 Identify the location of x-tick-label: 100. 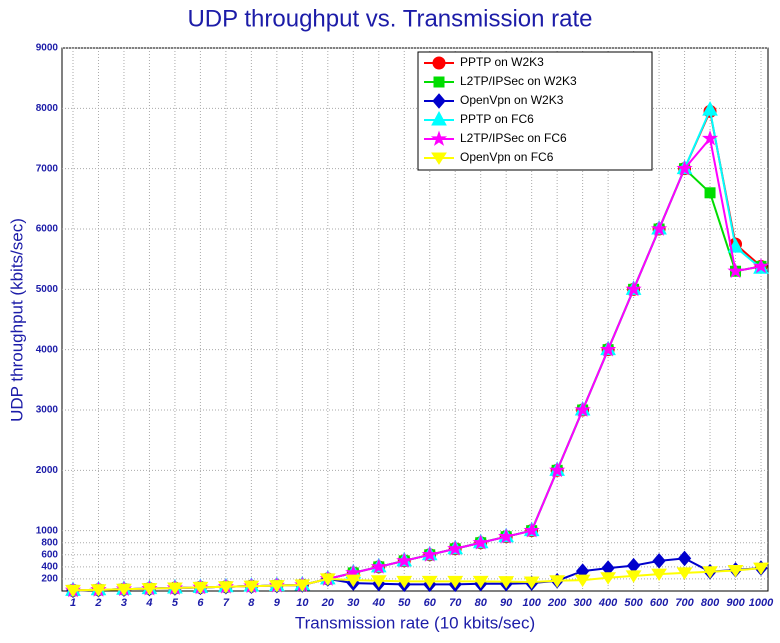
(531, 603).